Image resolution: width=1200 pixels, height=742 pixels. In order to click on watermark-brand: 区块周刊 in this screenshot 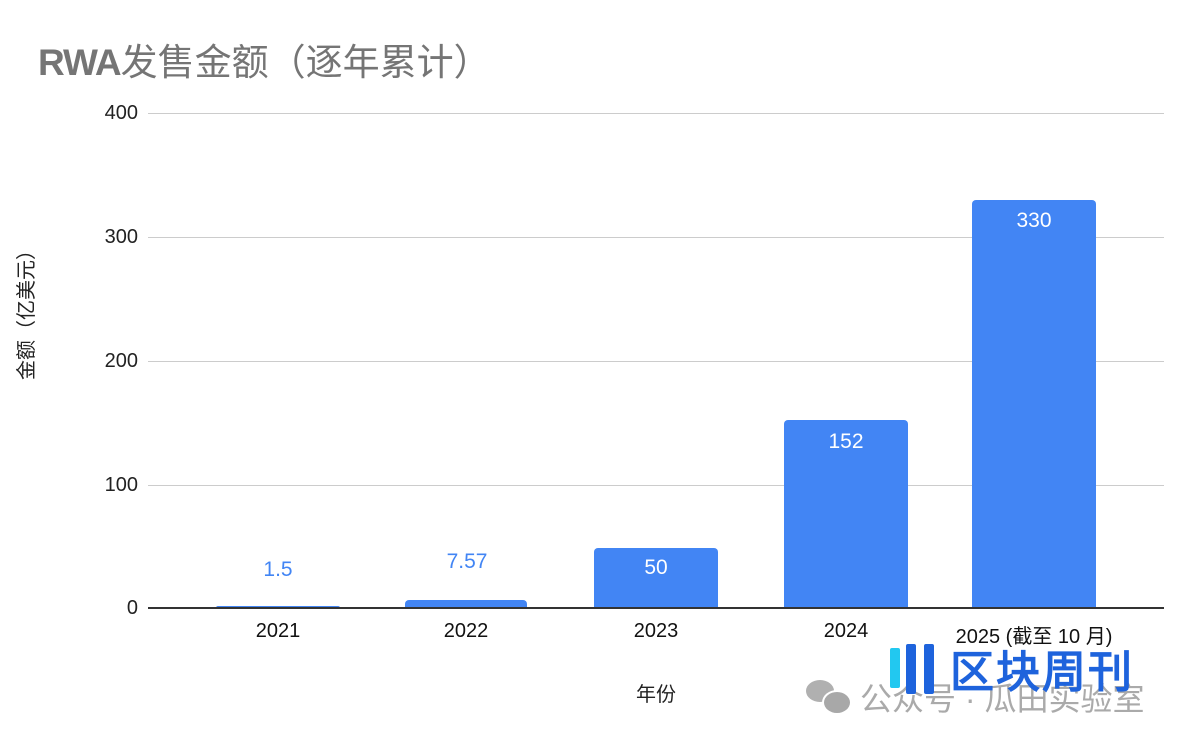, I will do `click(1011, 668)`.